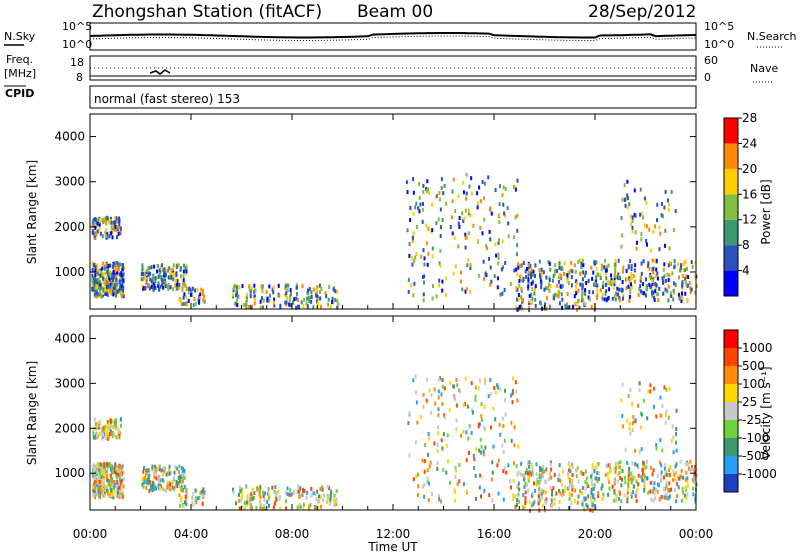 Image resolution: width=800 pixels, height=554 pixels. I want to click on power-ytick-label: 4000, so click(69, 137).